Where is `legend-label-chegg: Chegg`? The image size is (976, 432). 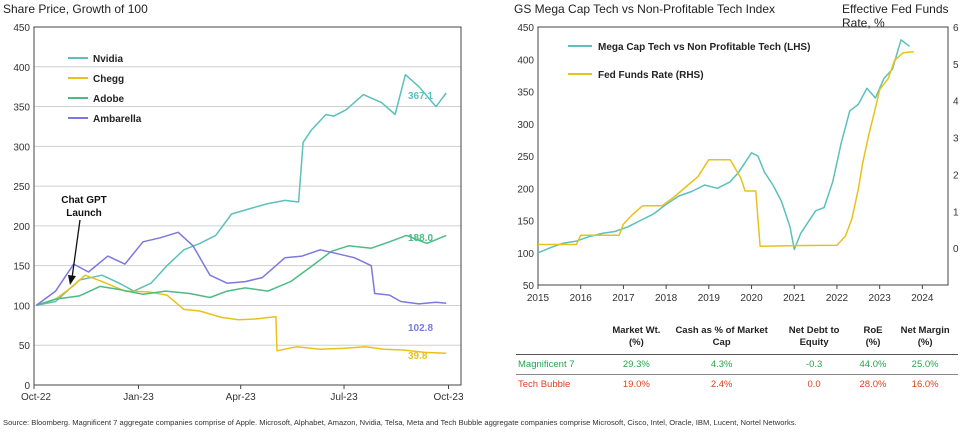 legend-label-chegg: Chegg is located at coordinates (108, 79).